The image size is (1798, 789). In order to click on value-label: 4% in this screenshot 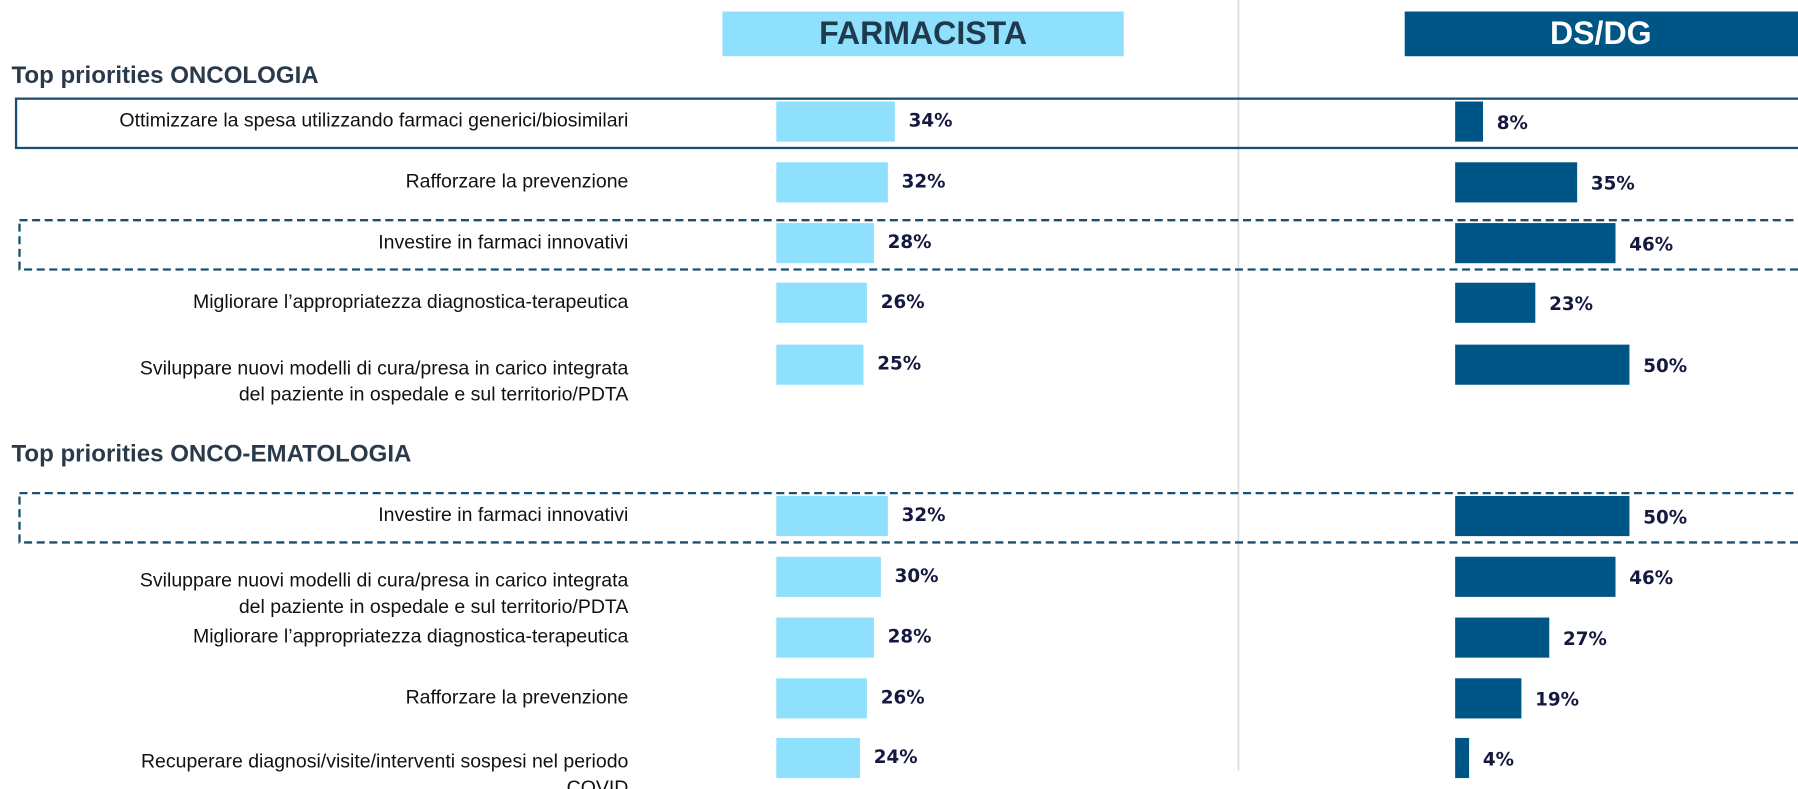, I will do `click(1498, 759)`.